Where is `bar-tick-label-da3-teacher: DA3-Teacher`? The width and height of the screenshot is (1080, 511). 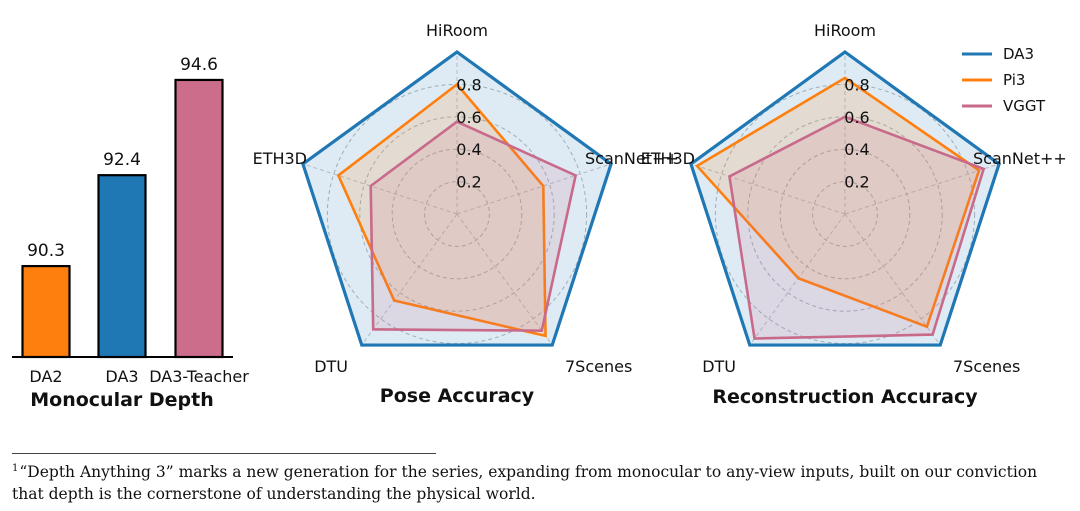 bar-tick-label-da3-teacher: DA3-Teacher is located at coordinates (199, 376).